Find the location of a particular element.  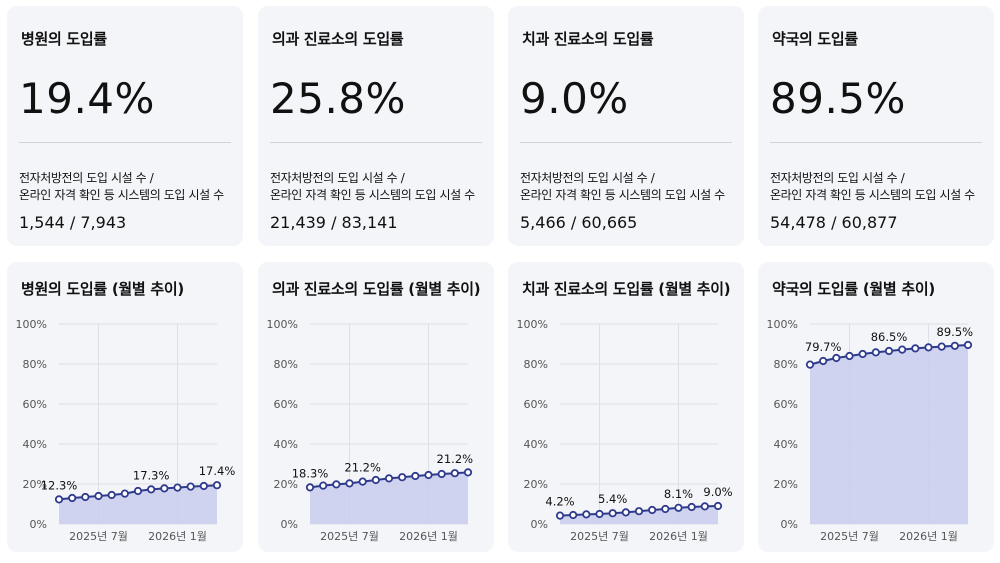

chart-title: 병원의 도입률 (월별 추이) is located at coordinates (102, 289).